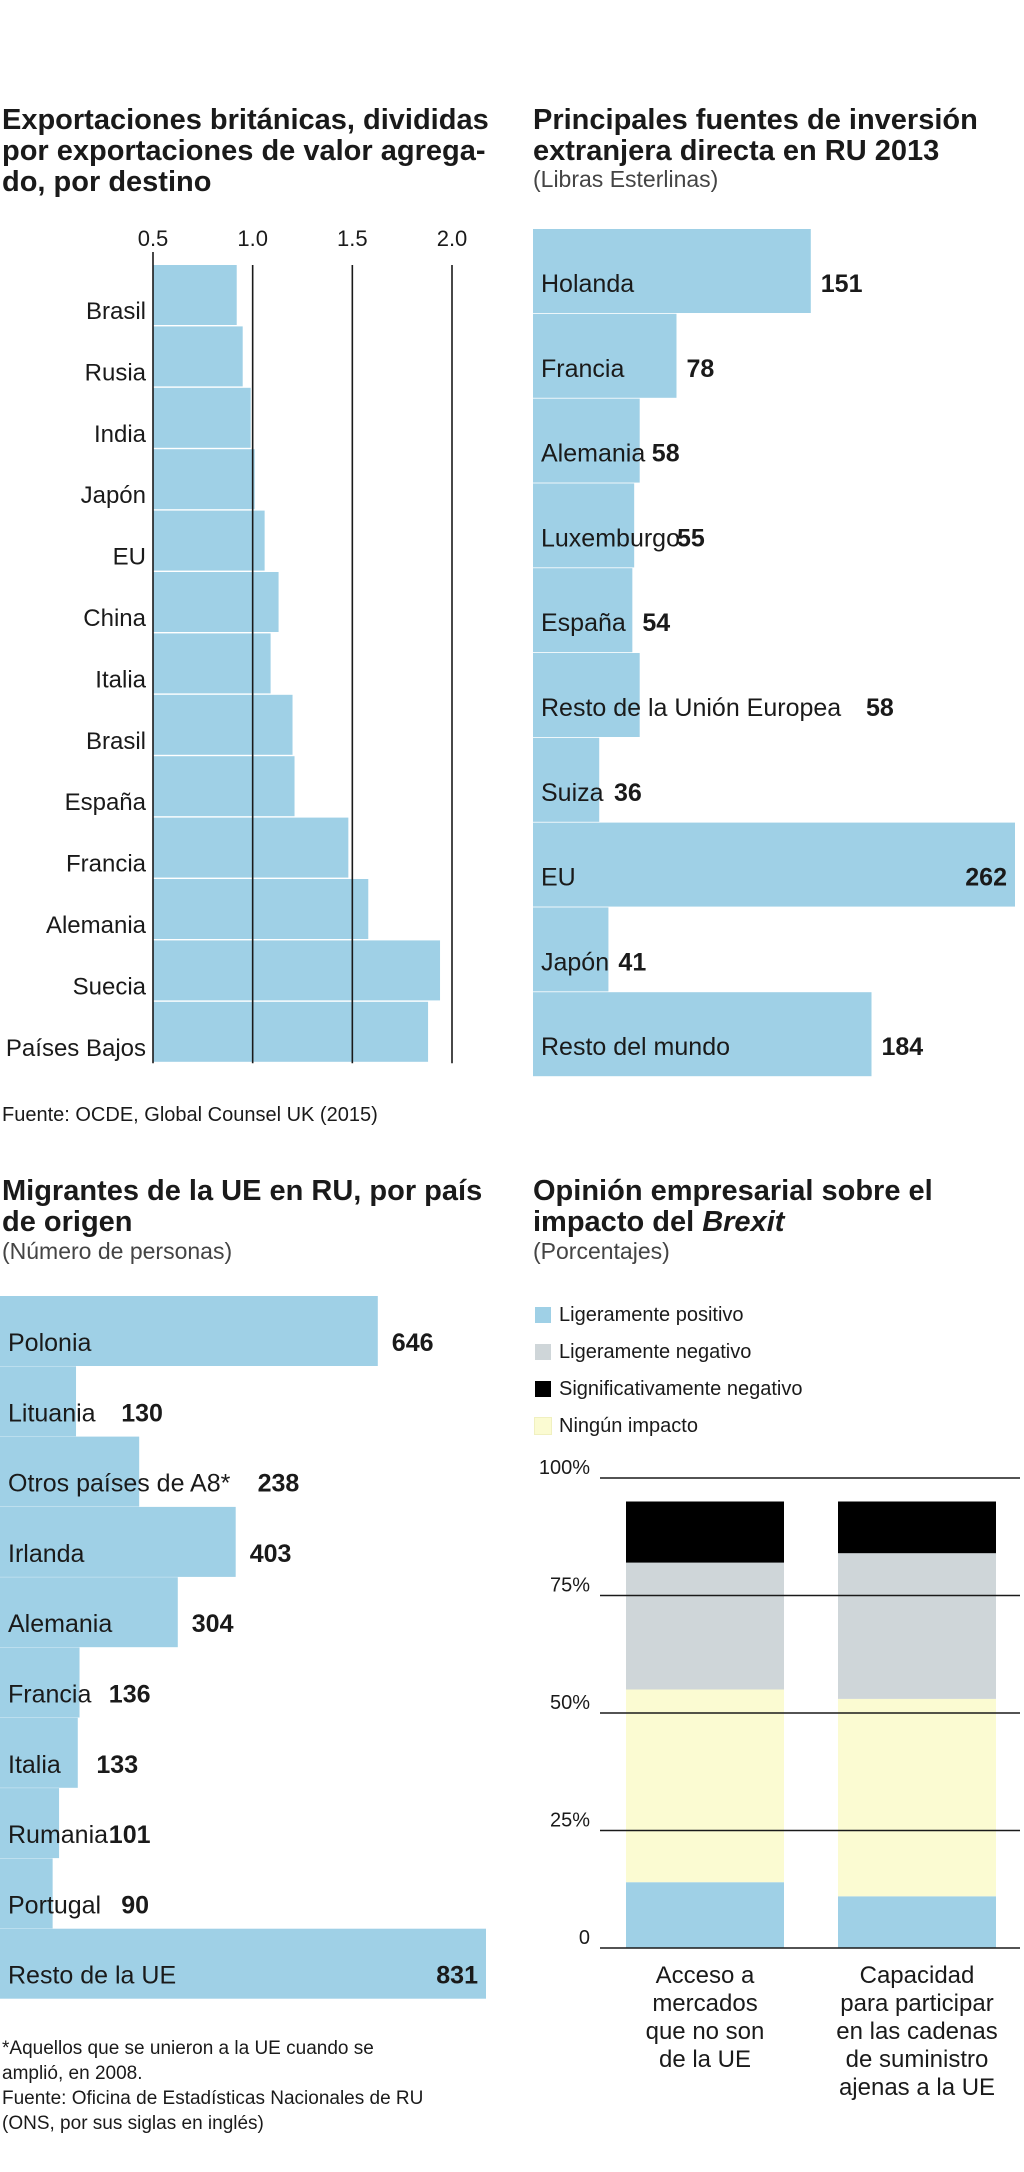 The width and height of the screenshot is (1024, 2172). What do you see at coordinates (593, 454) in the screenshot?
I see `fdi-category-label: Alemania` at bounding box center [593, 454].